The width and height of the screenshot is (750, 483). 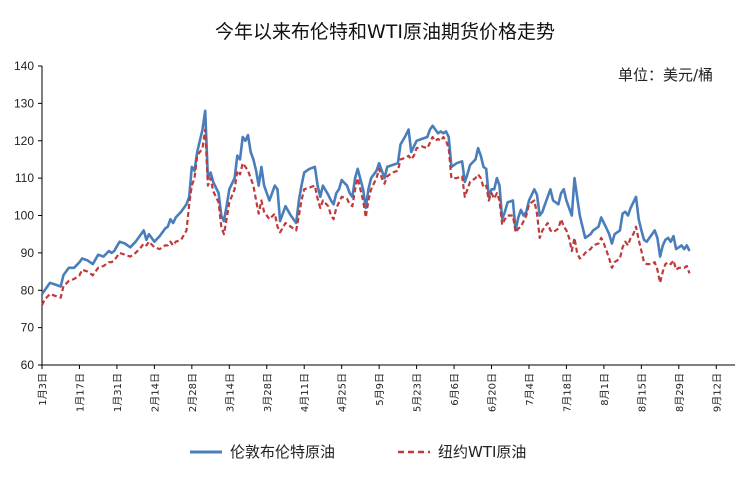 I want to click on y-tick-label: 130, so click(x=24, y=103).